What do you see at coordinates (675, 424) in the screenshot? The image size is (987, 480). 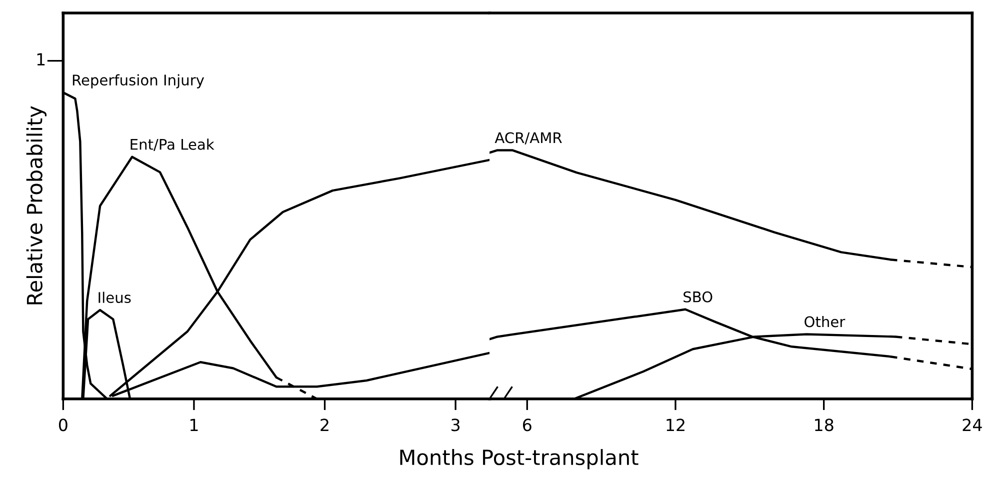 I see `x-tick-label: 12` at bounding box center [675, 424].